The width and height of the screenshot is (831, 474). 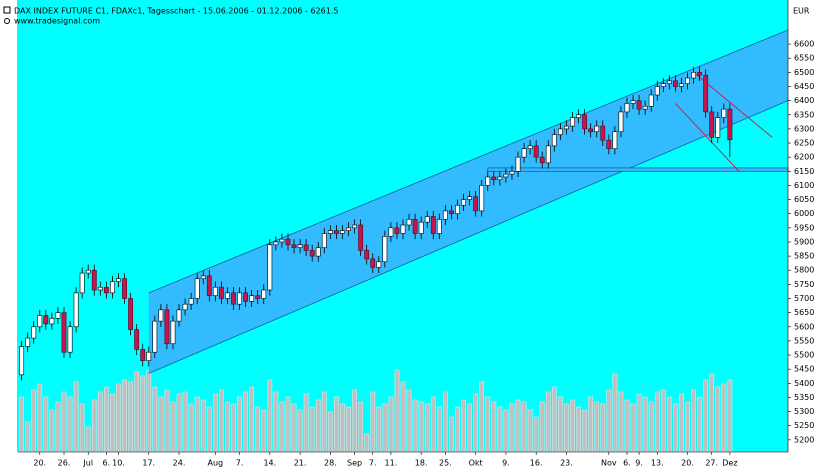 What do you see at coordinates (657, 463) in the screenshot?
I see `x-tick-label: 13.` at bounding box center [657, 463].